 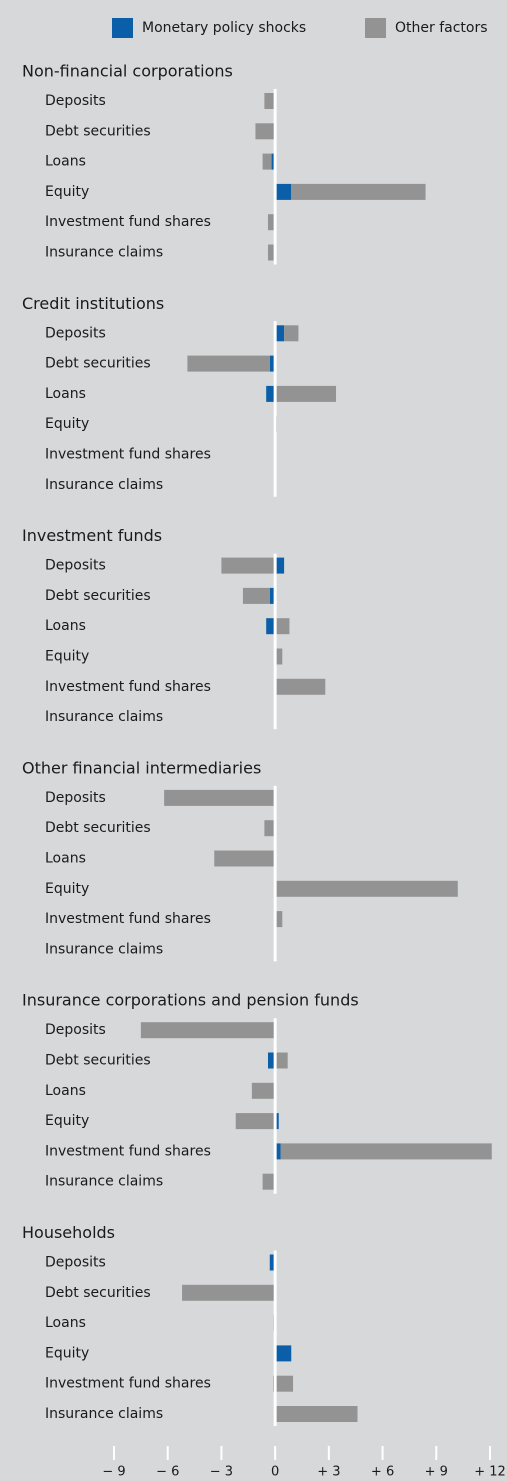 What do you see at coordinates (382, 1472) in the screenshot?
I see `x-tick-label: + 6` at bounding box center [382, 1472].